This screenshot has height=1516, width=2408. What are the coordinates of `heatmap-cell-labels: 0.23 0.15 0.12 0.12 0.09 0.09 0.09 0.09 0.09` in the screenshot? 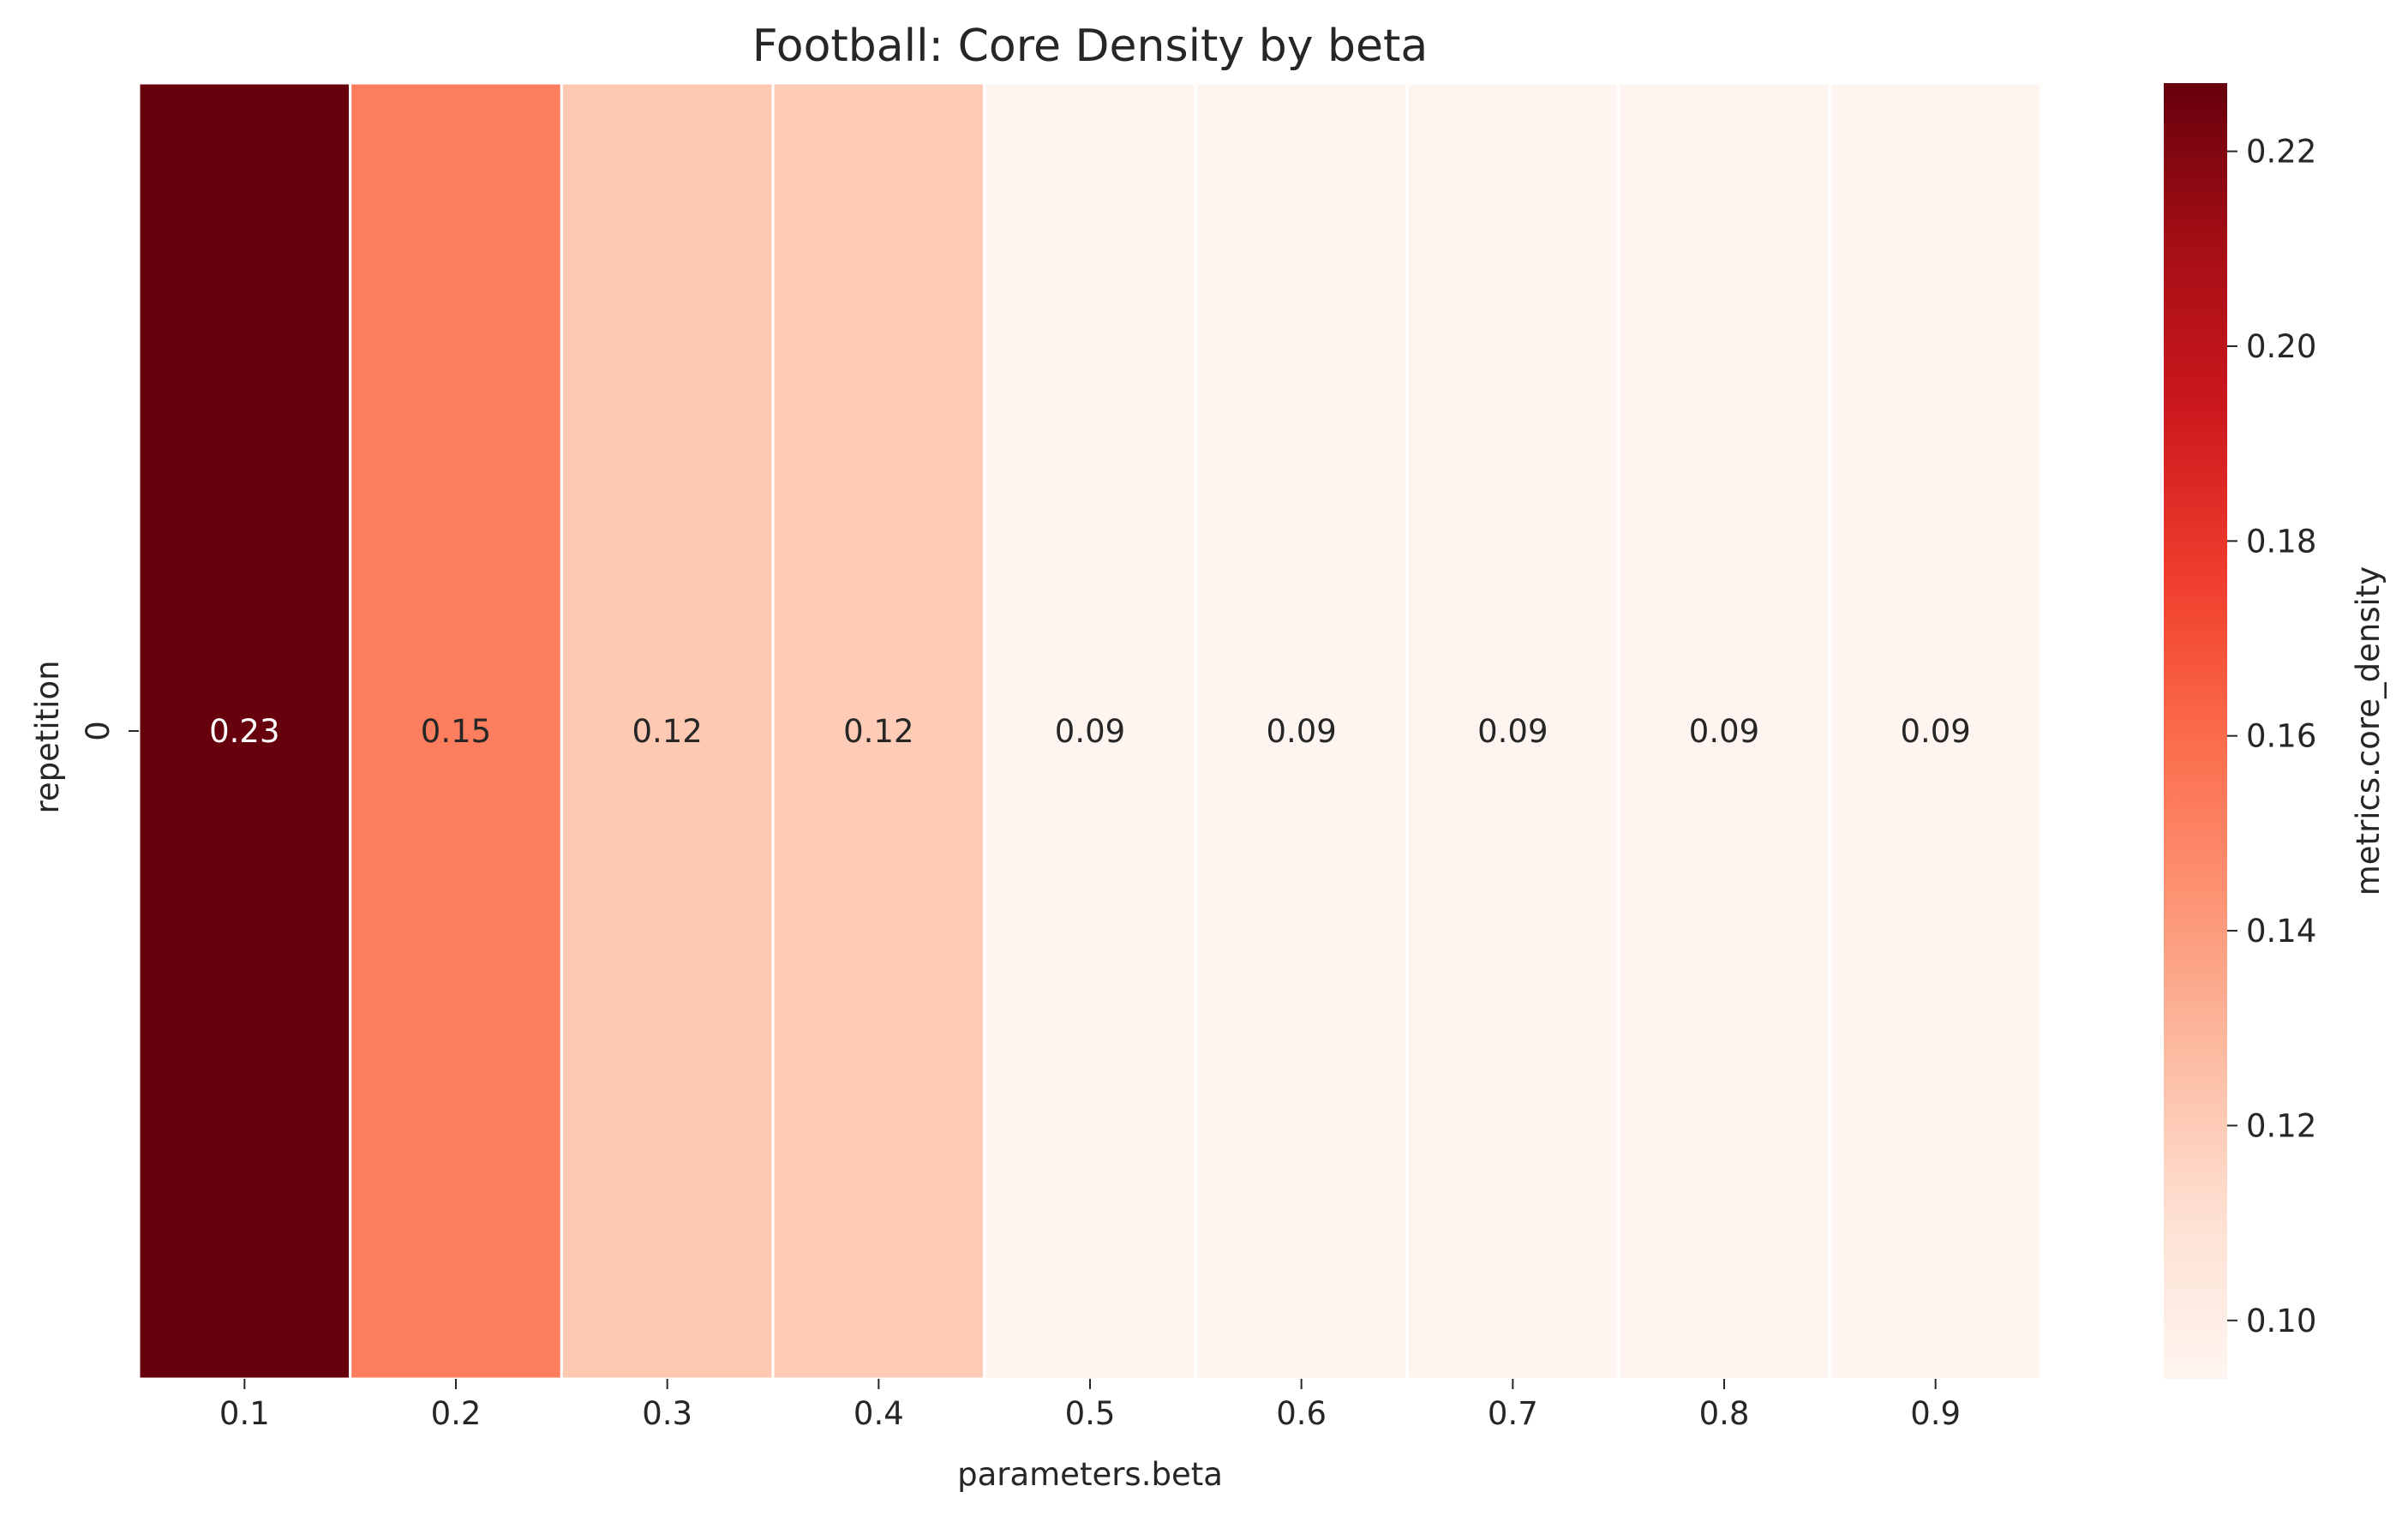 It's located at (1090, 732).